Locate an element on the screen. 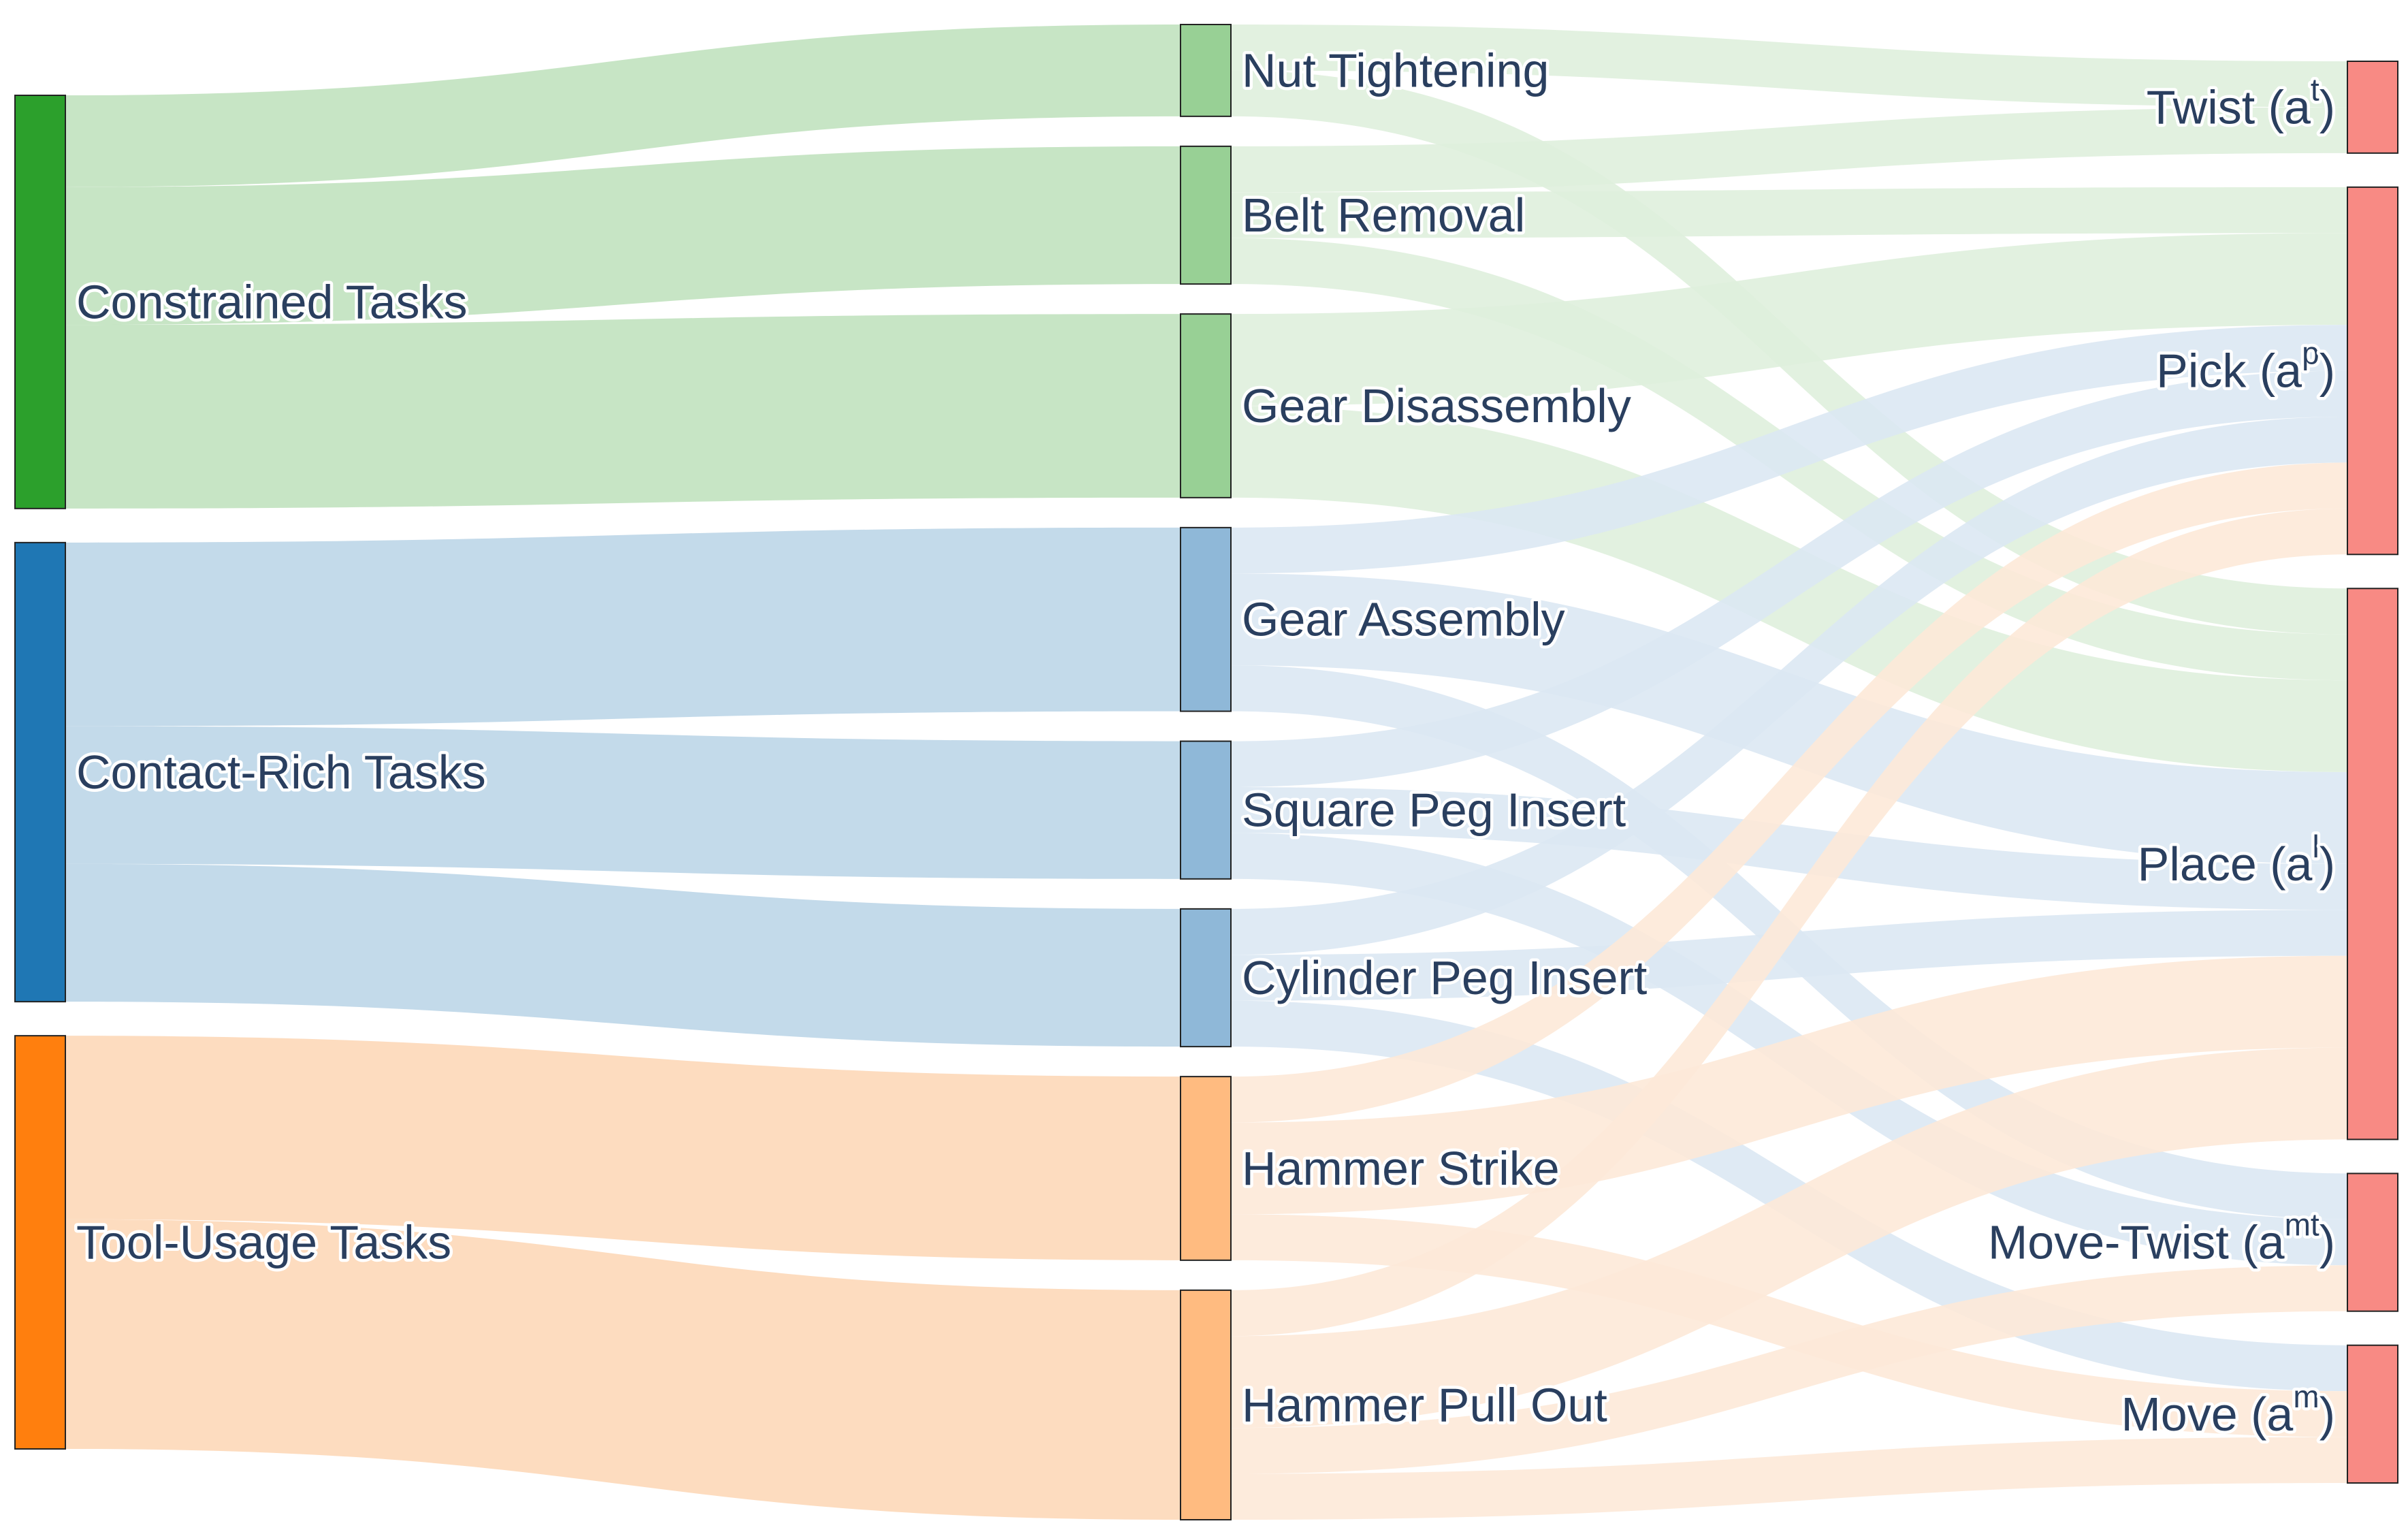 Image resolution: width=2408 pixels, height=1532 pixels. link-belt-to-twist is located at coordinates (1789, 150).